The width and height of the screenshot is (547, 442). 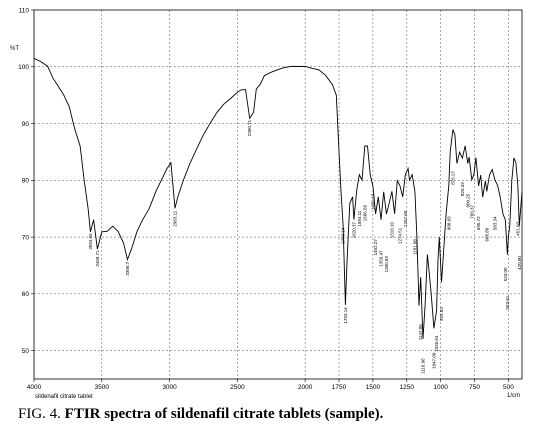 I want to click on peak-label: 3306.7, so click(x=127, y=268).